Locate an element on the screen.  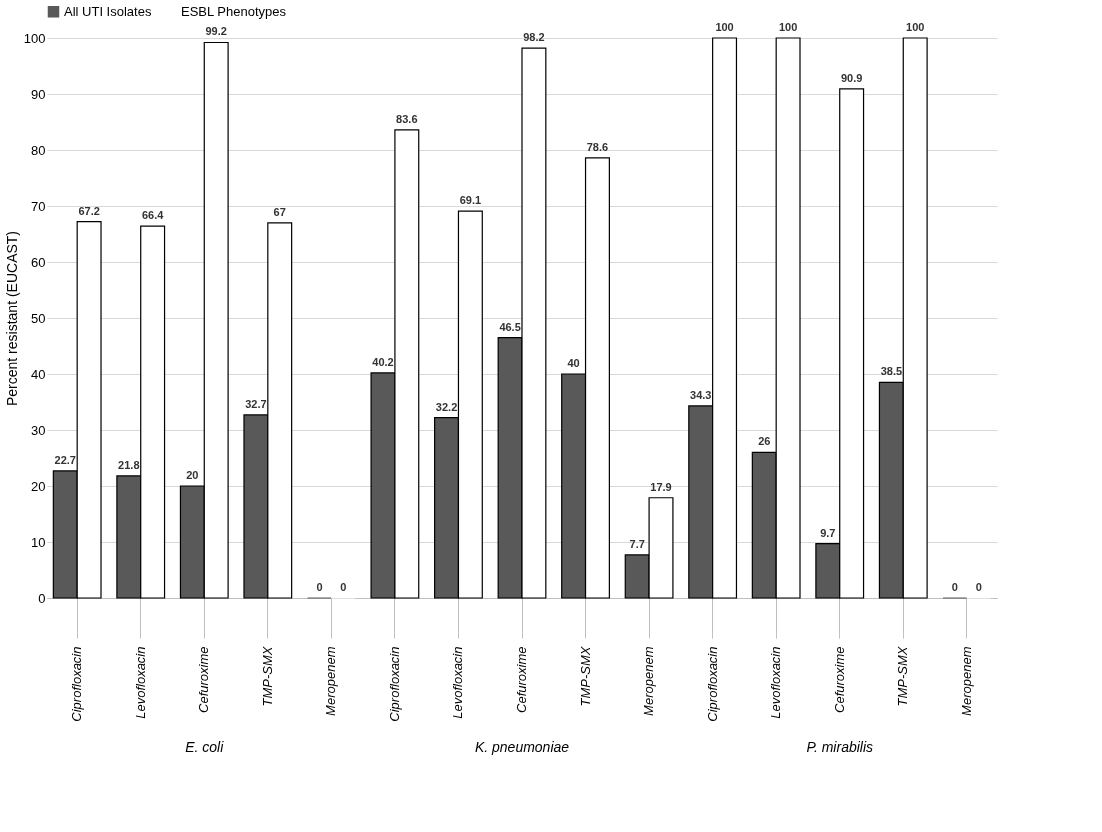
data-label: 69.1 is located at coordinates (470, 200).